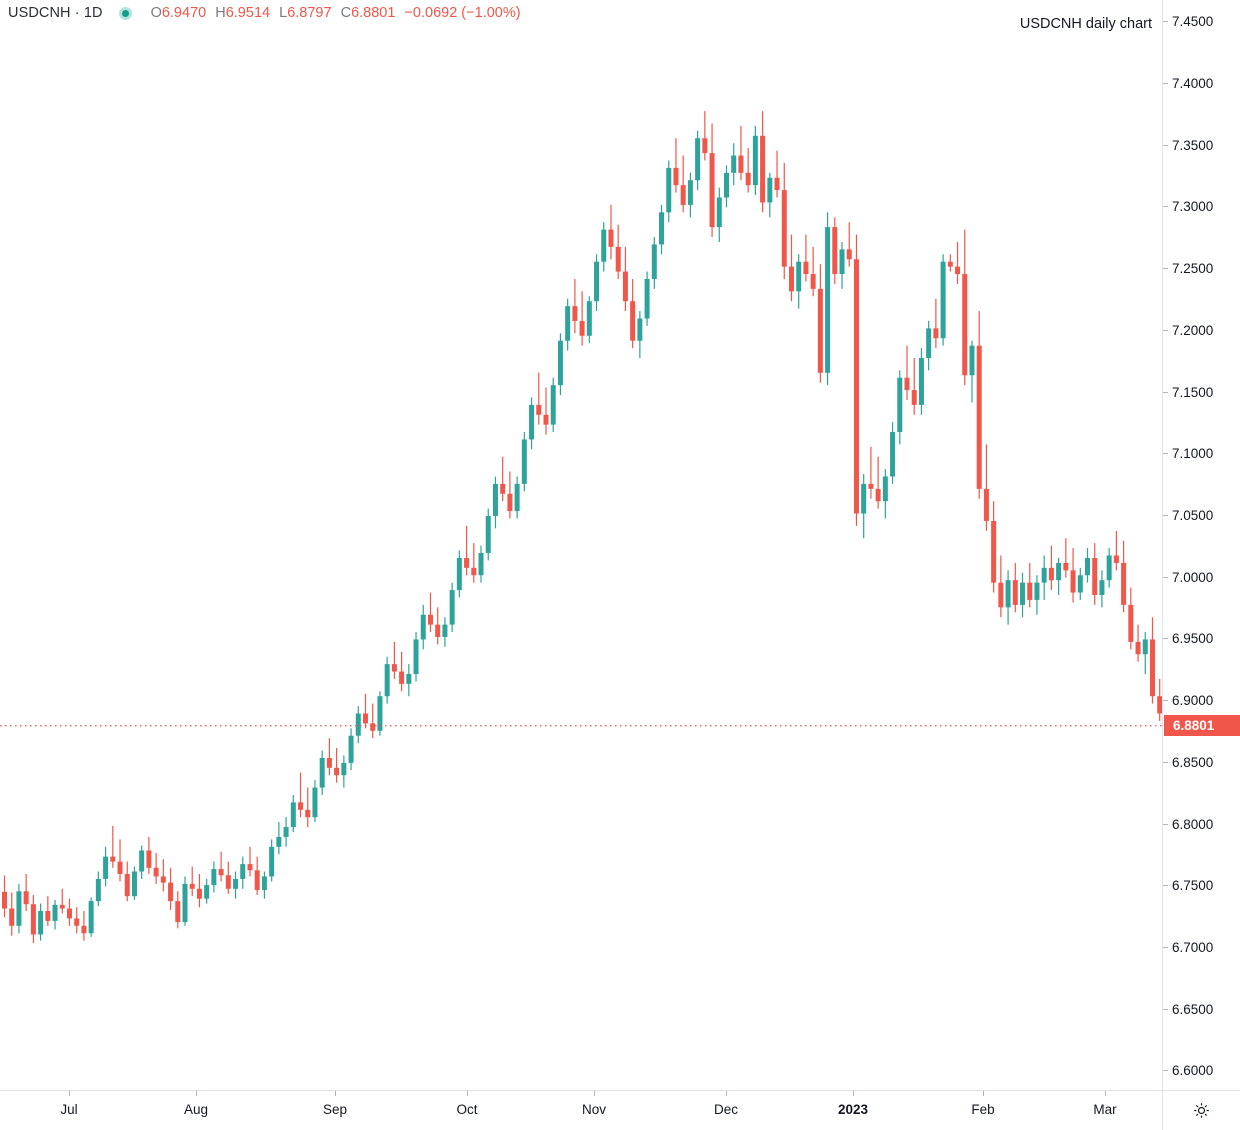  I want to click on current-price-badge: 6.8801, so click(1202, 726).